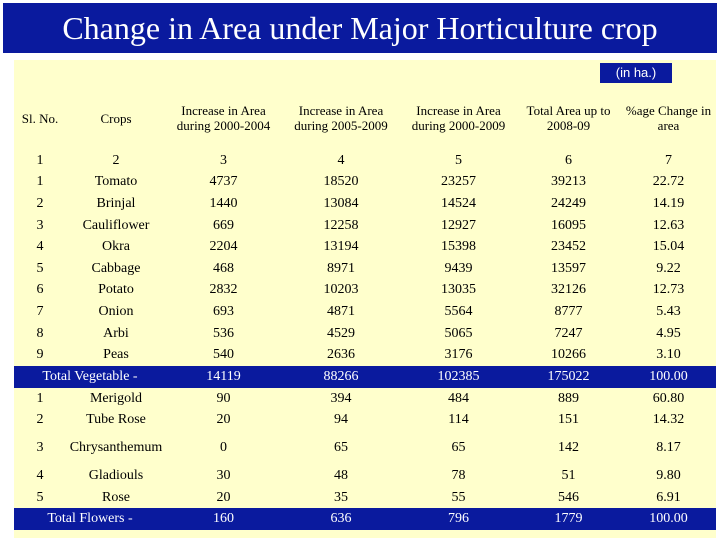 The height and width of the screenshot is (540, 720). Describe the element at coordinates (223, 160) in the screenshot. I see `column-number: 3` at that location.